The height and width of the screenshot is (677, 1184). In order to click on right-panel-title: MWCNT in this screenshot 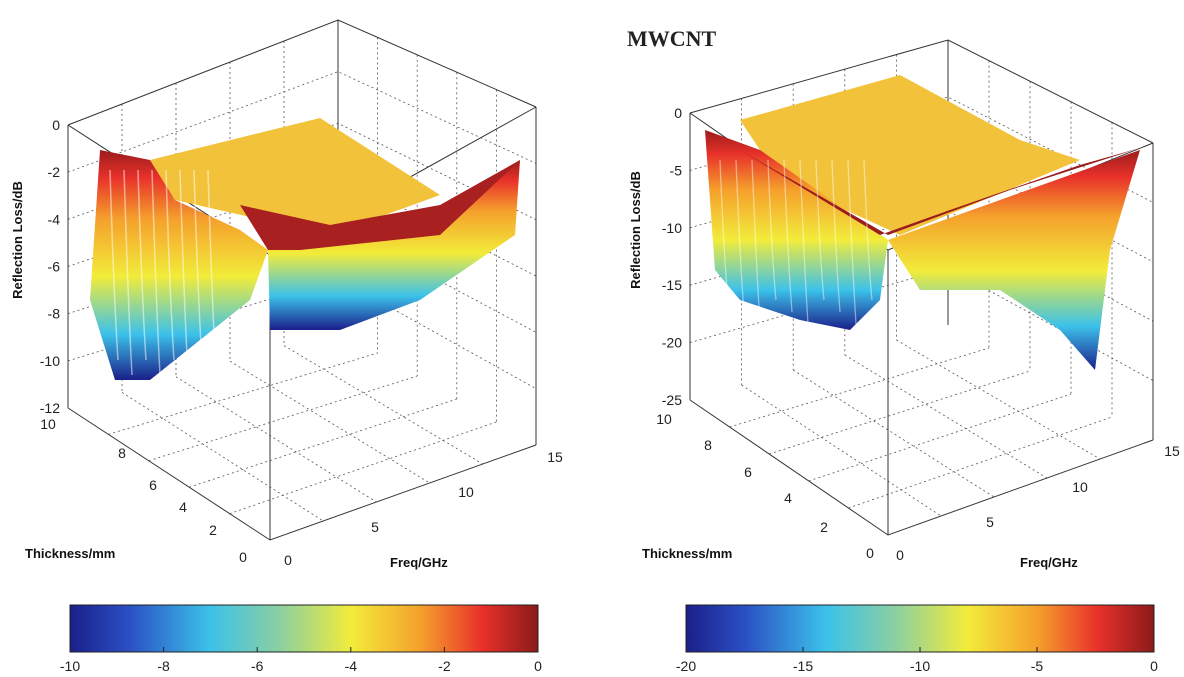, I will do `click(672, 38)`.